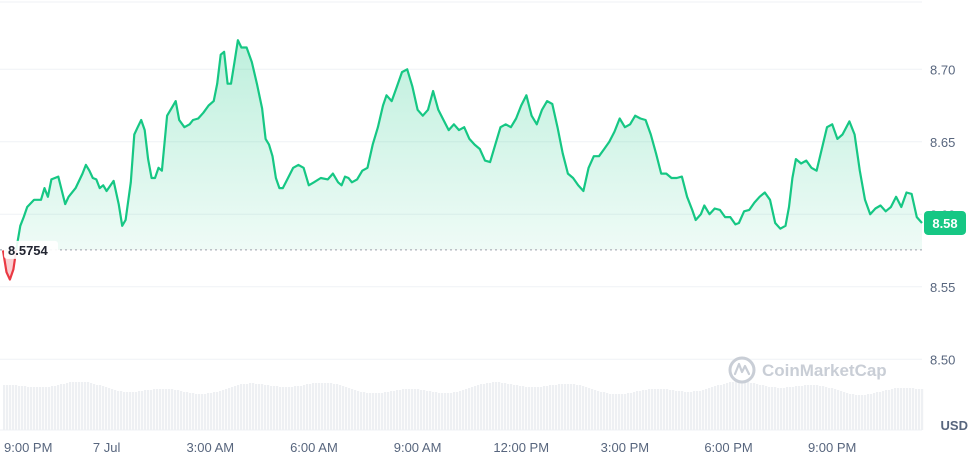 The image size is (976, 458). What do you see at coordinates (942, 359) in the screenshot?
I see `y-tick-label: 8.50` at bounding box center [942, 359].